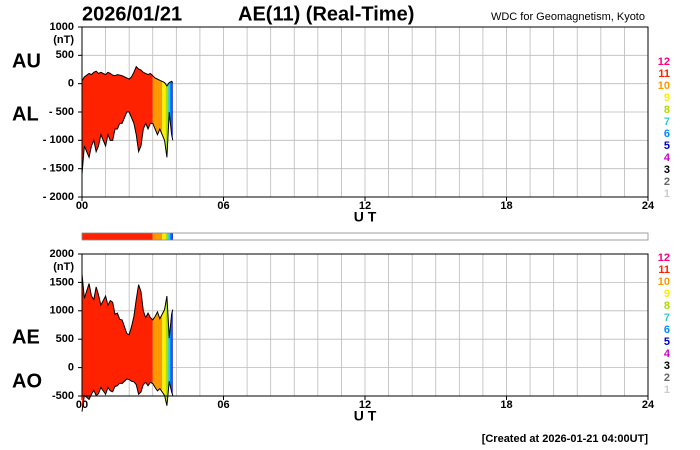 Image resolution: width=700 pixels, height=450 pixels. What do you see at coordinates (565, 439) in the screenshot?
I see `footer: [Created at 2026-01-21 04:00UT]` at bounding box center [565, 439].